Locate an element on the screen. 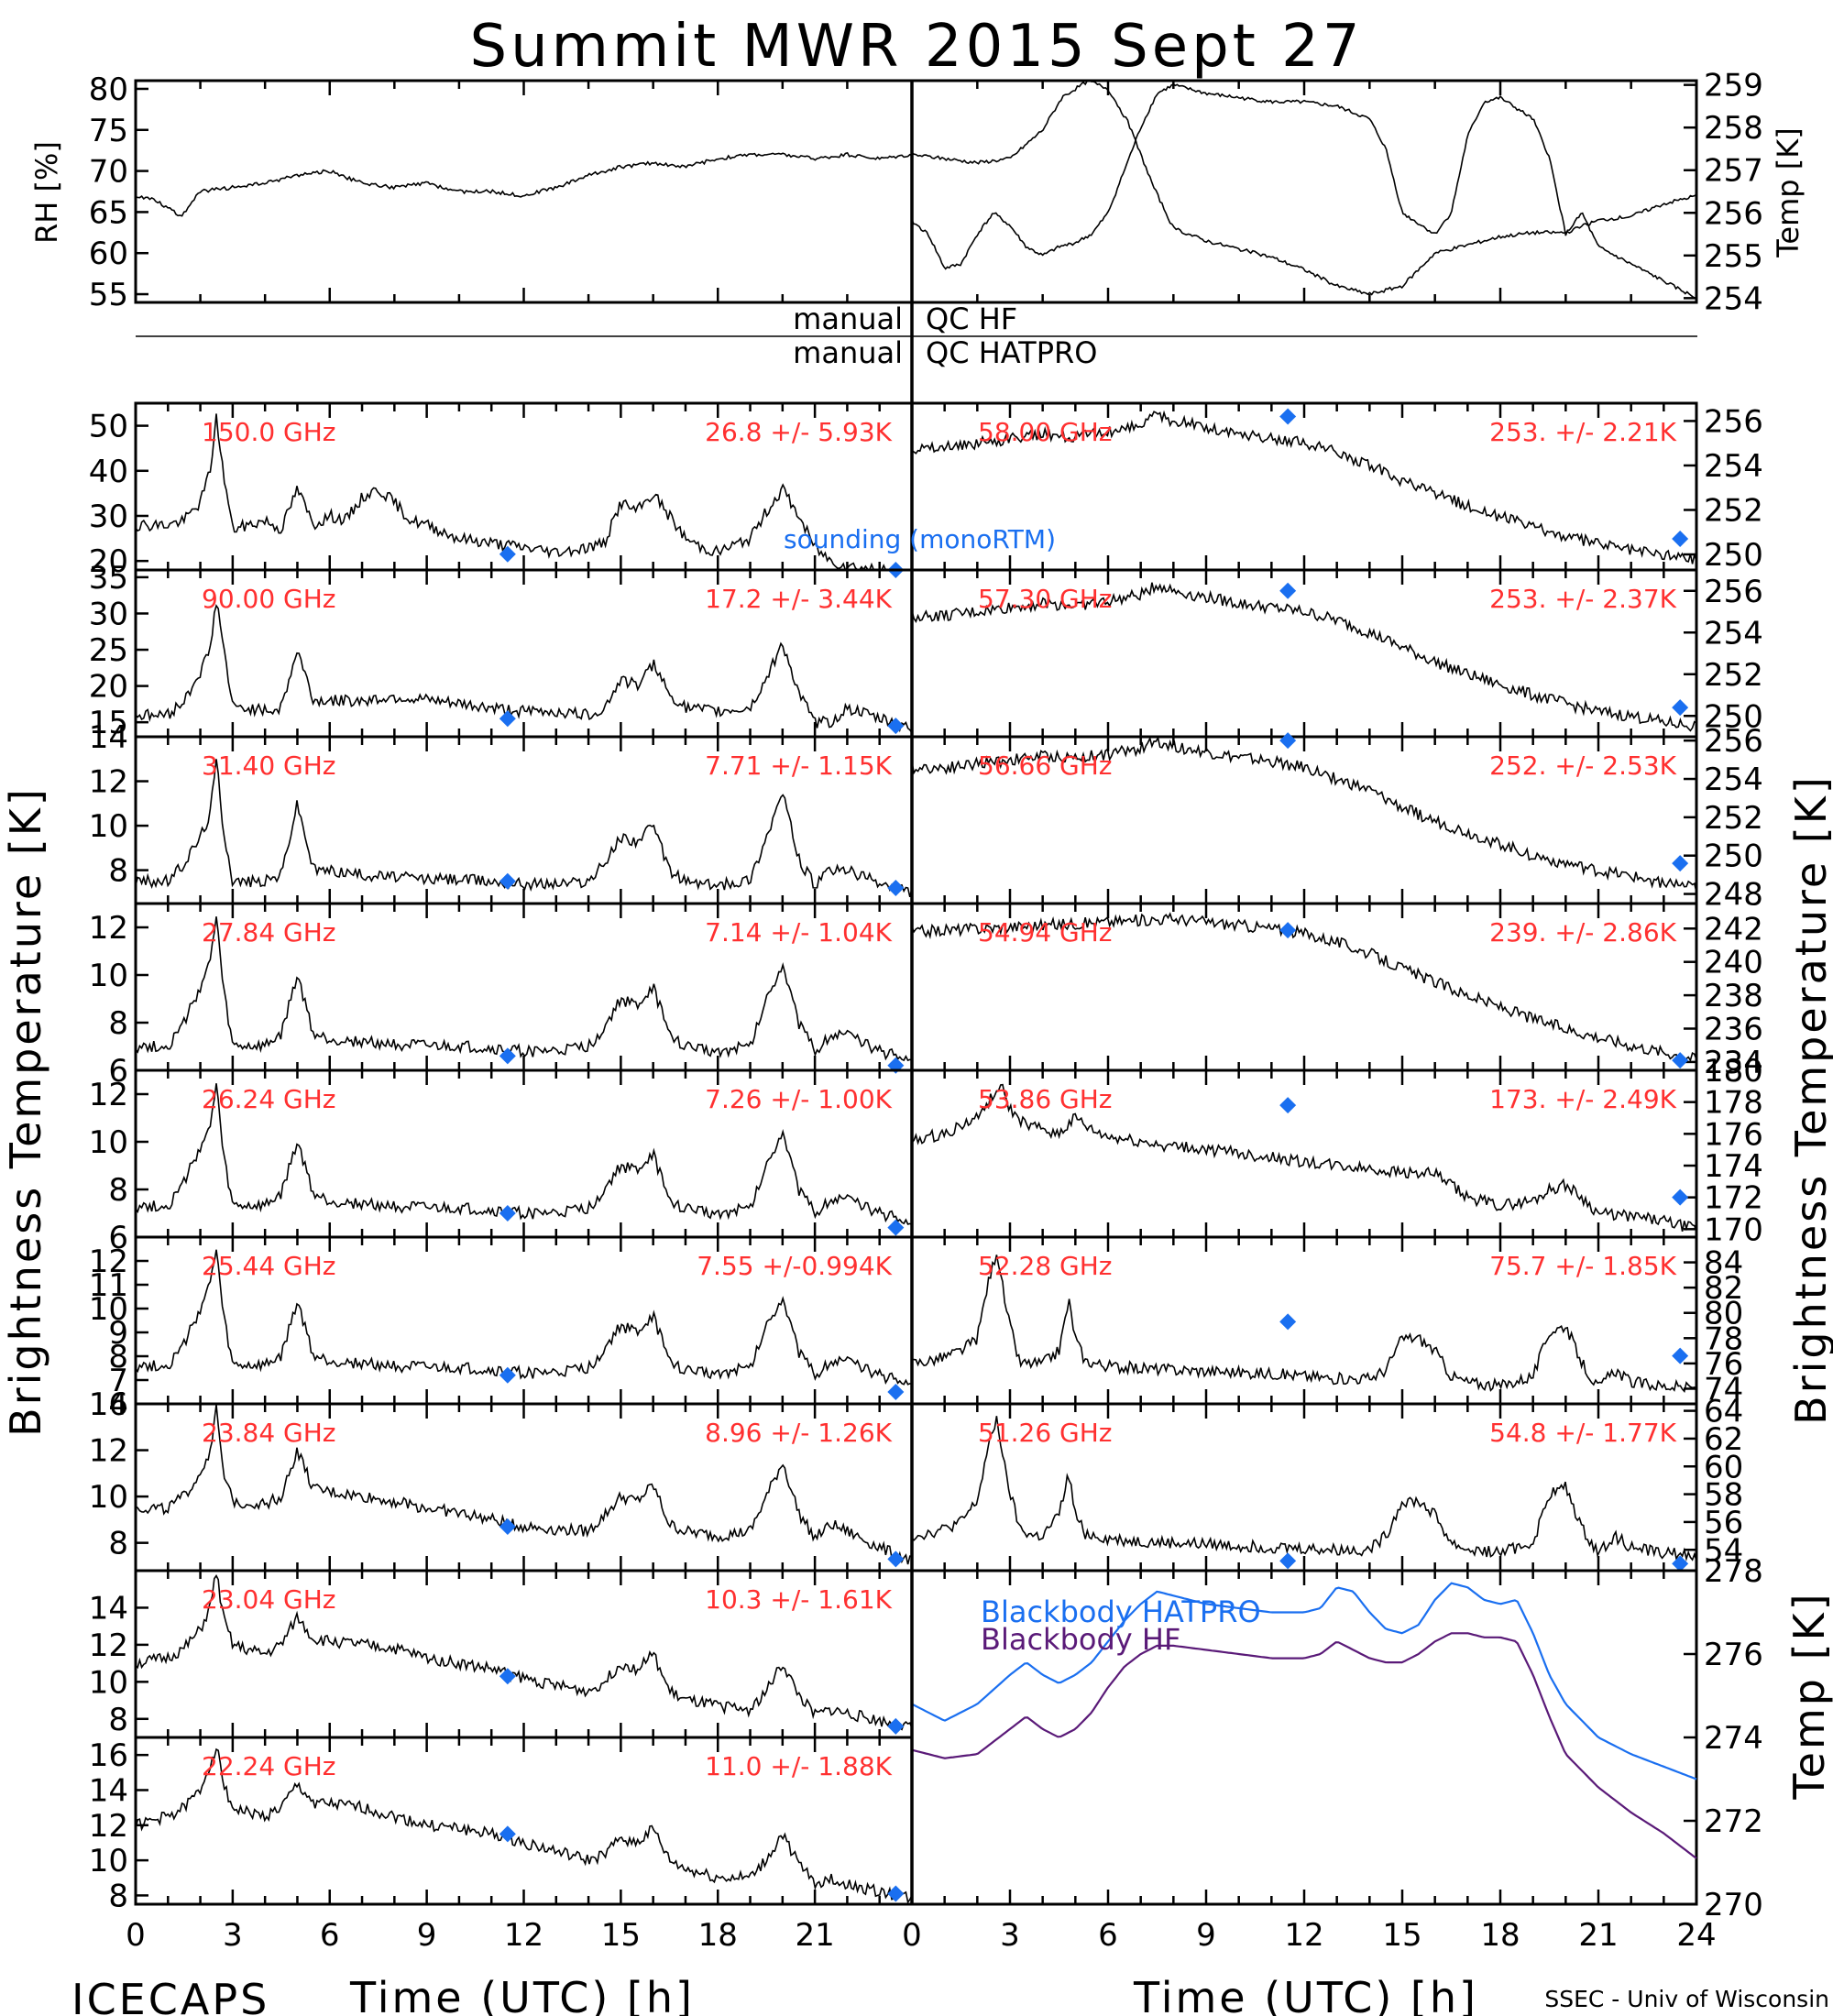  footer-right: SSEC - Univ of Wisconsin is located at coordinates (1686, 1999).